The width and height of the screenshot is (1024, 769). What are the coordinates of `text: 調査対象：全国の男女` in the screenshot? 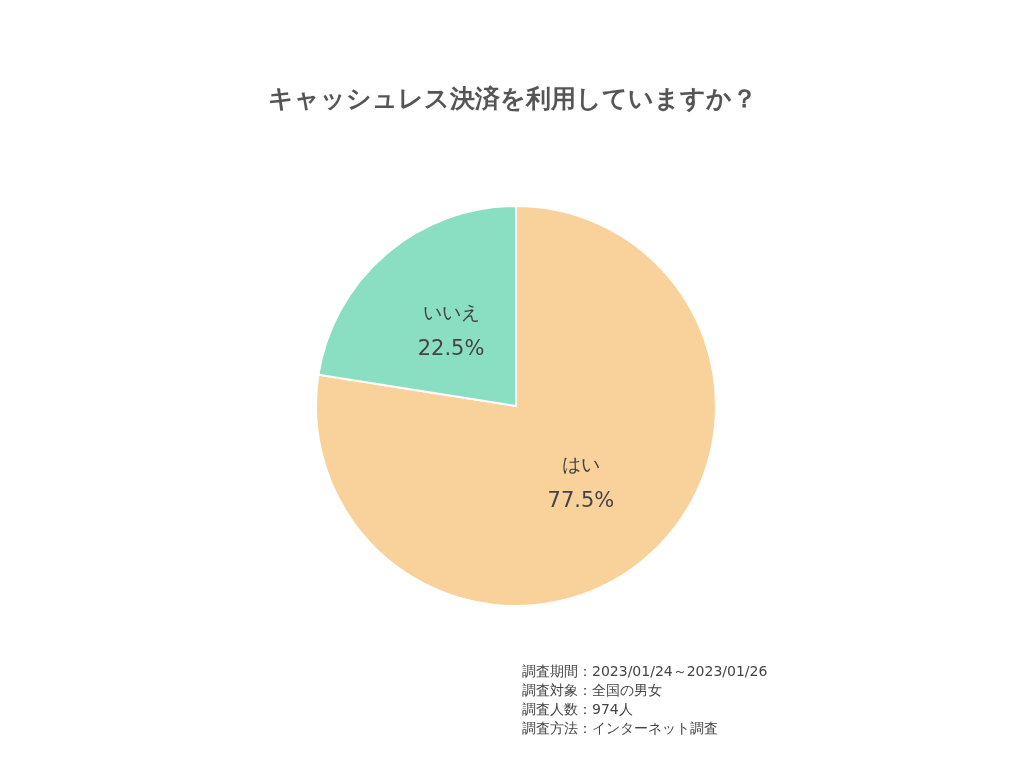 It's located at (592, 690).